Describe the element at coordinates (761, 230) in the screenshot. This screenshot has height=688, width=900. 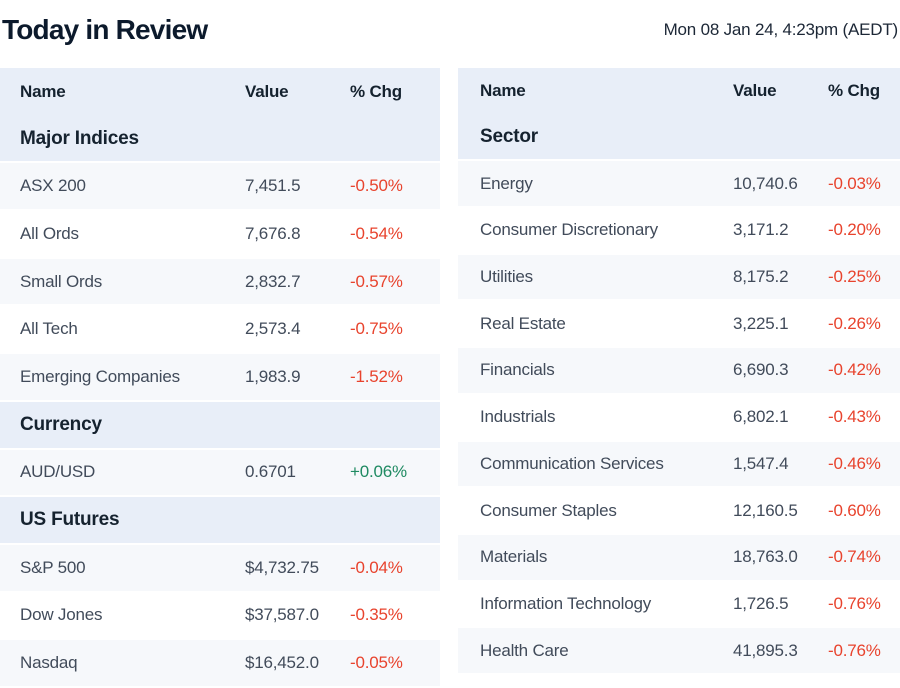
I see `row-value: 3,171.2` at that location.